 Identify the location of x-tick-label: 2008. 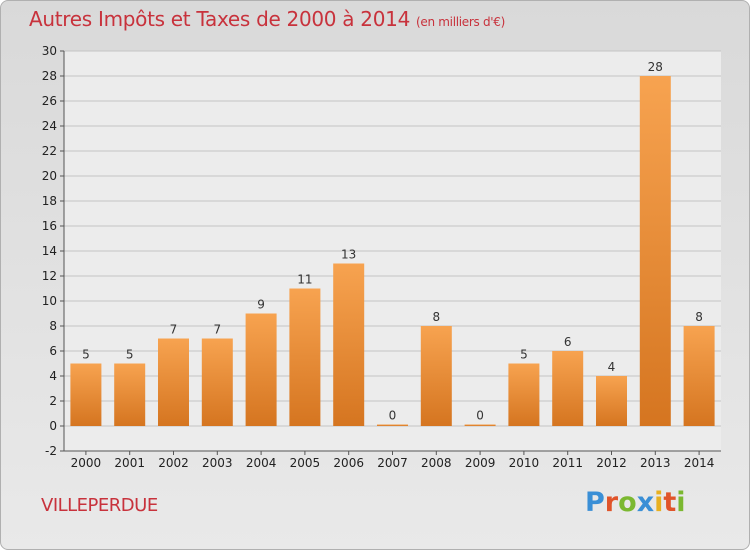
(436, 463).